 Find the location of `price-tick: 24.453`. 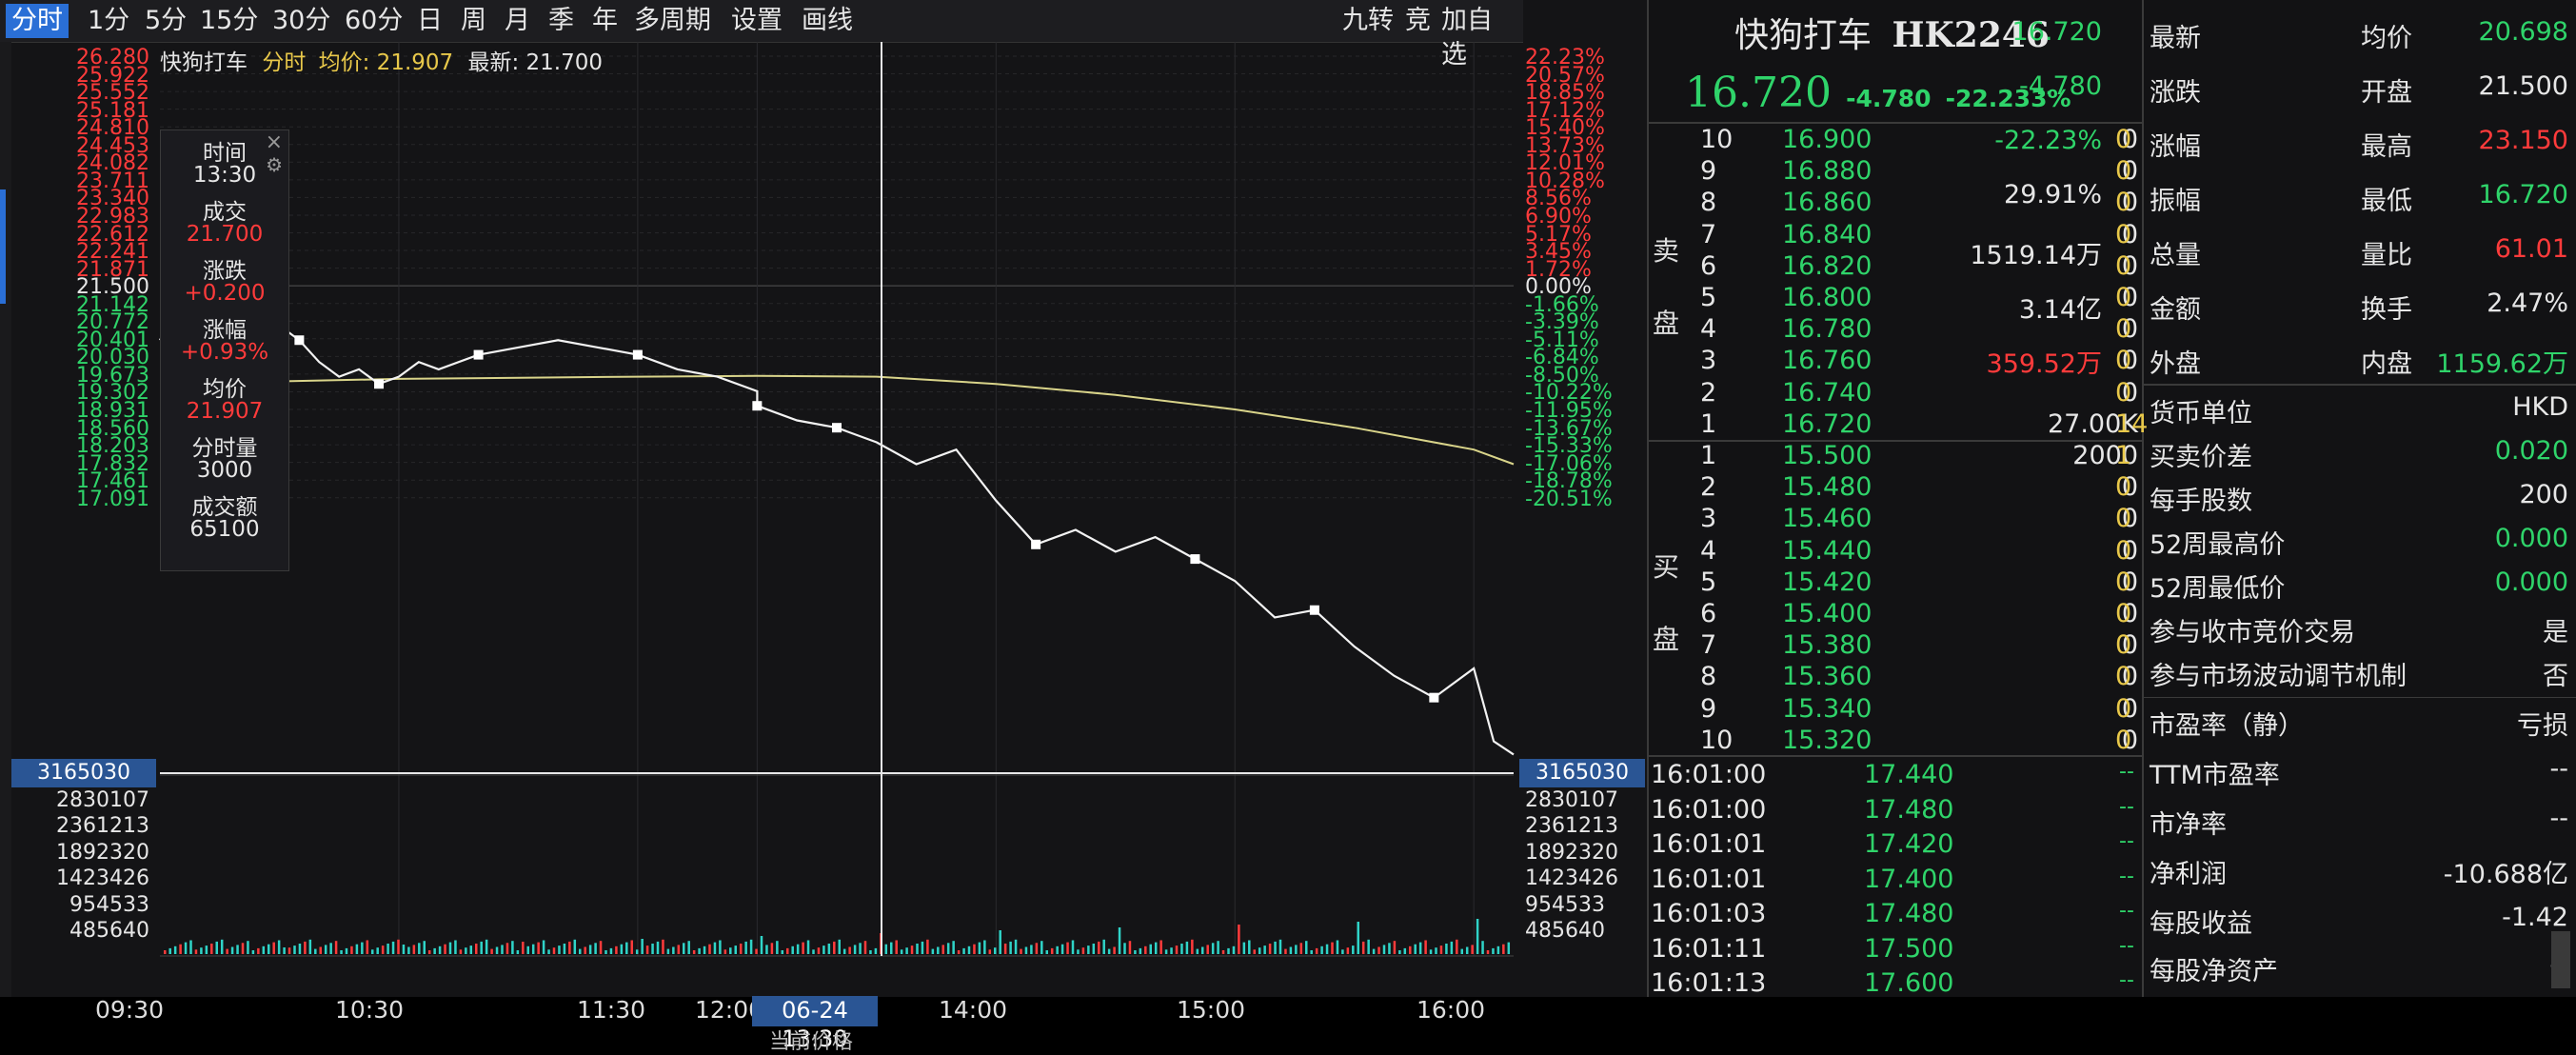

price-tick: 24.453 is located at coordinates (112, 145).